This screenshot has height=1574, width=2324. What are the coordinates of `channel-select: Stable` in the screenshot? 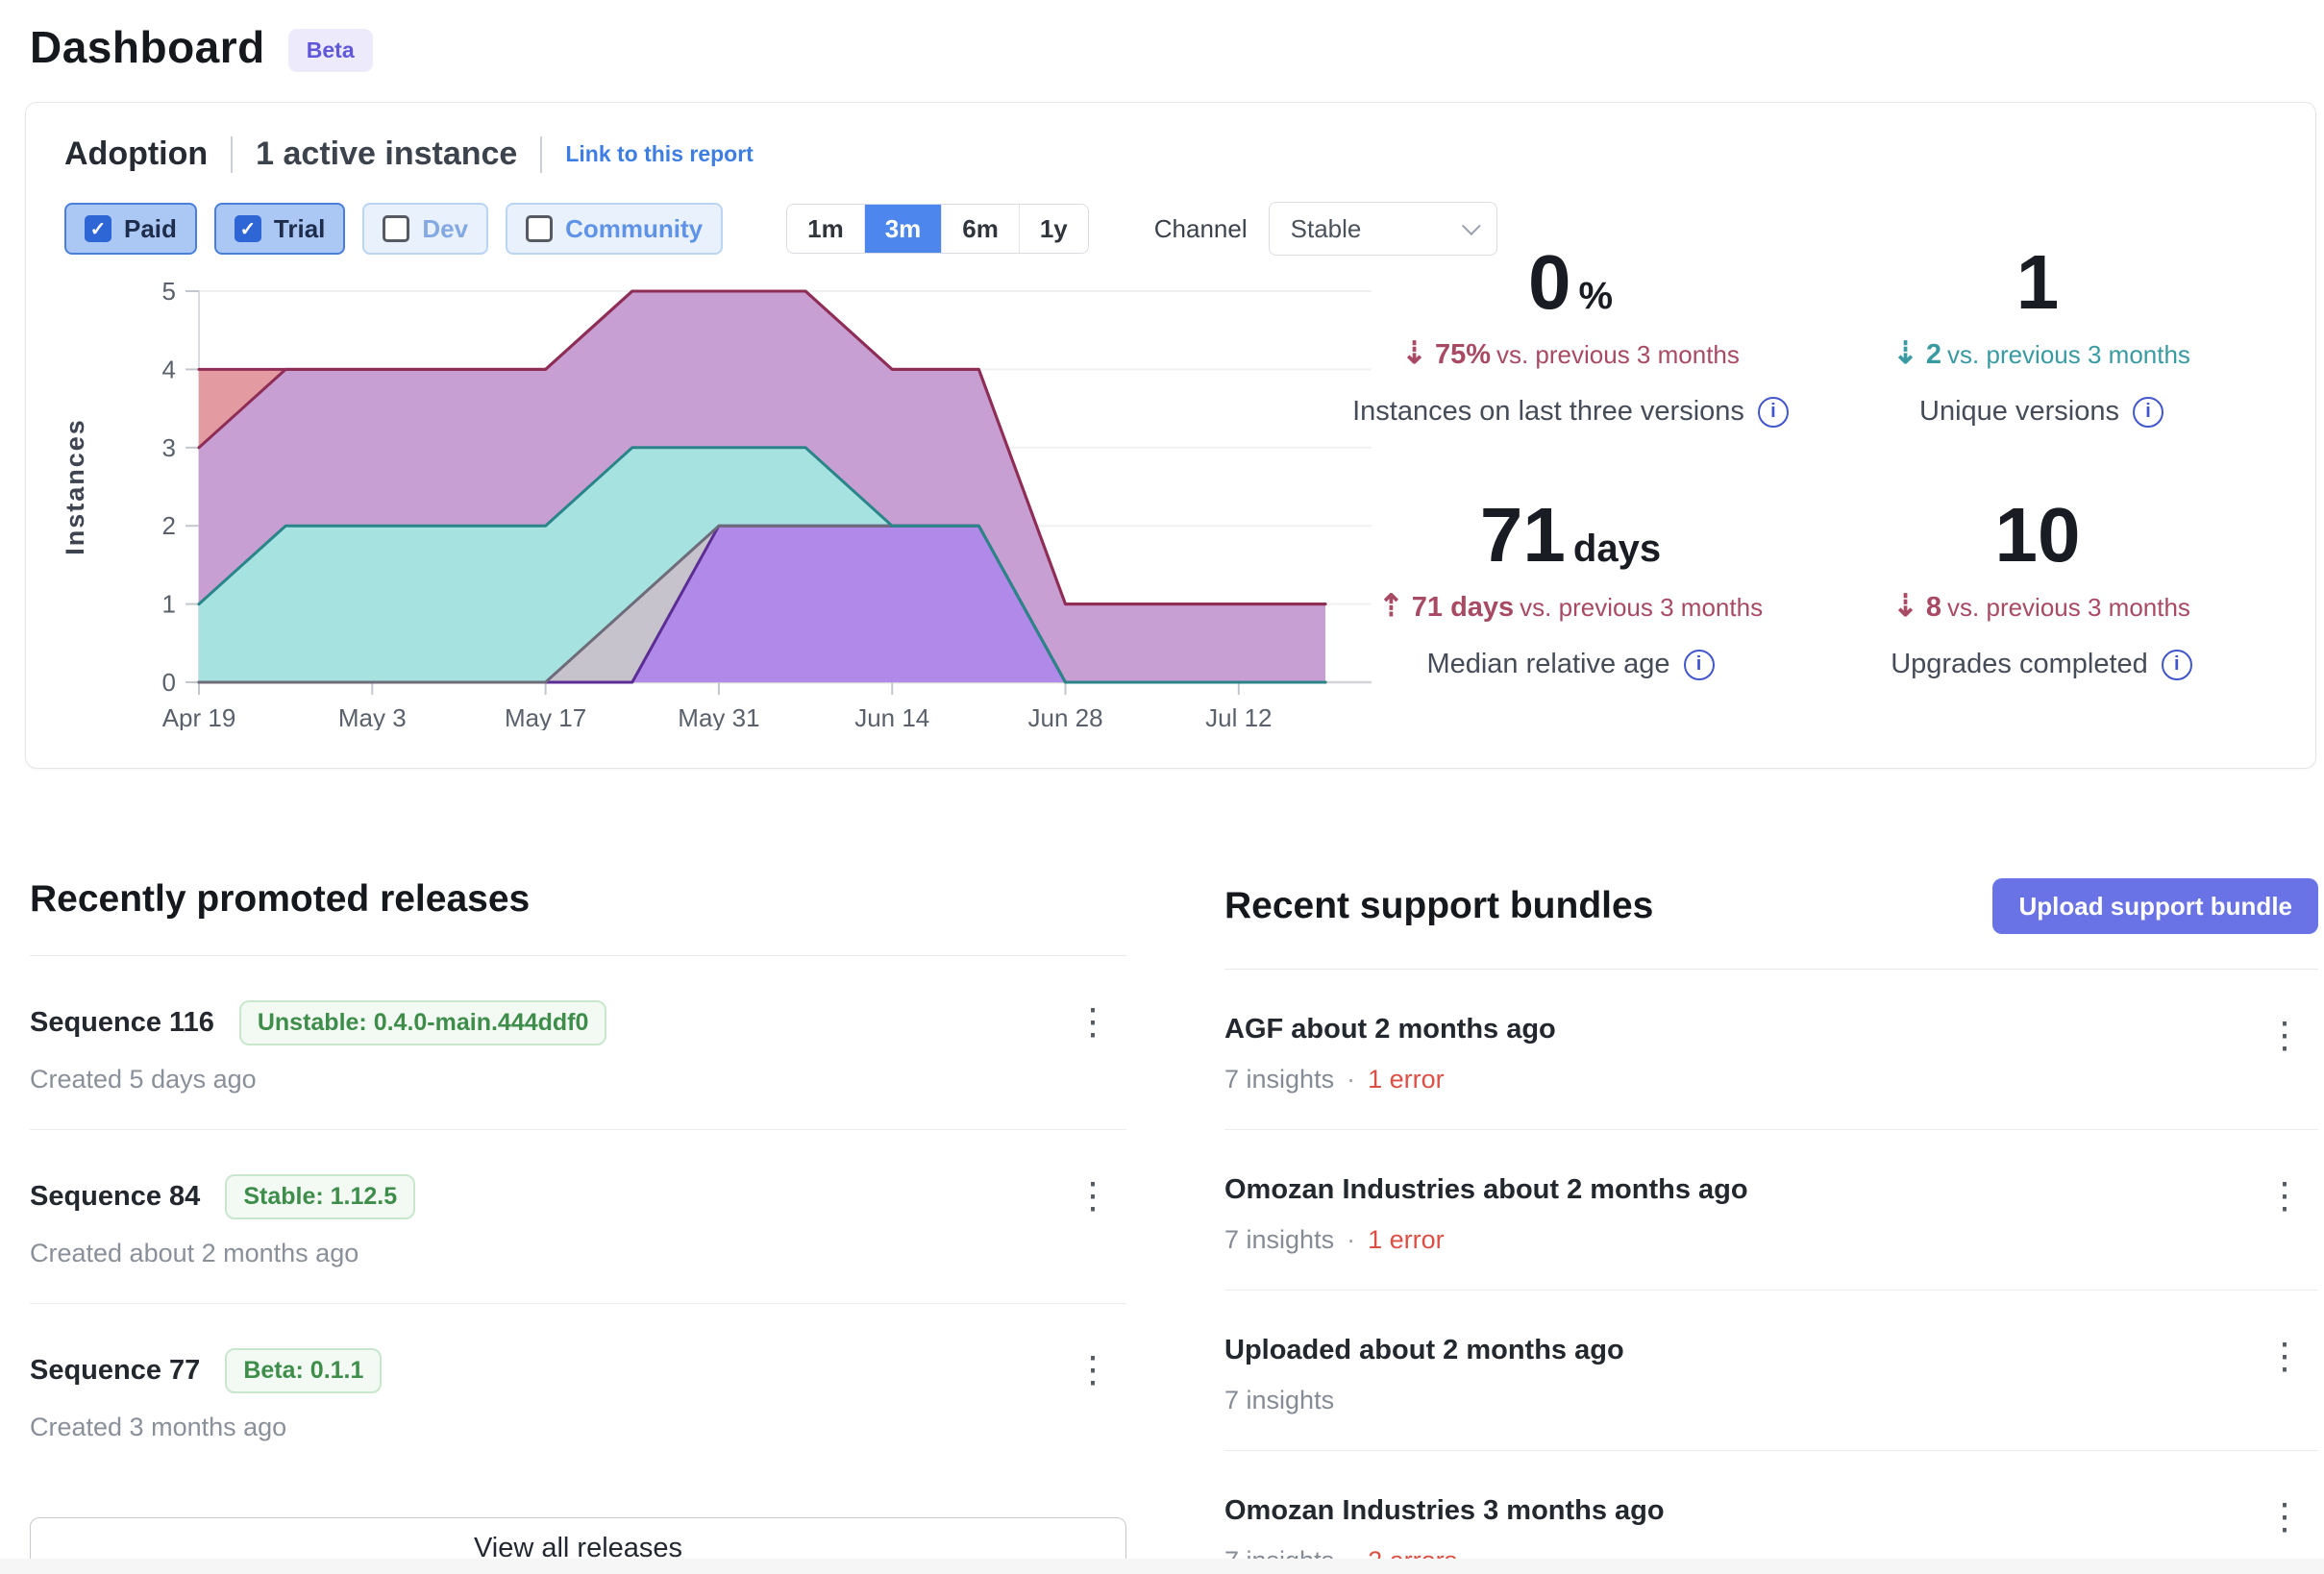 It's located at (1382, 229).